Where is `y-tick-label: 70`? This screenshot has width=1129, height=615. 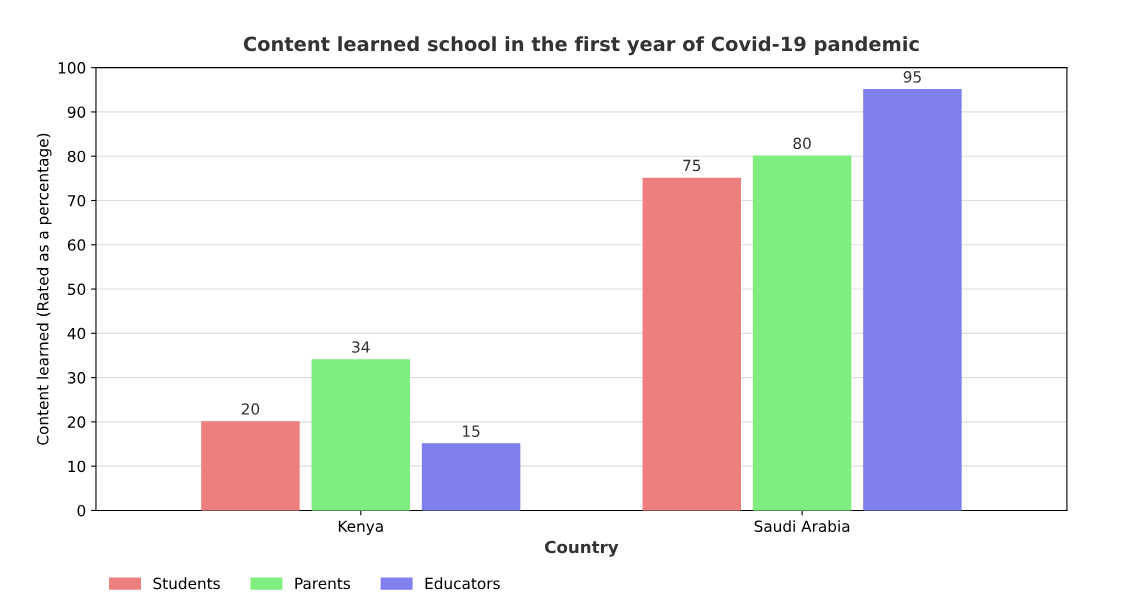
y-tick-label: 70 is located at coordinates (77, 200).